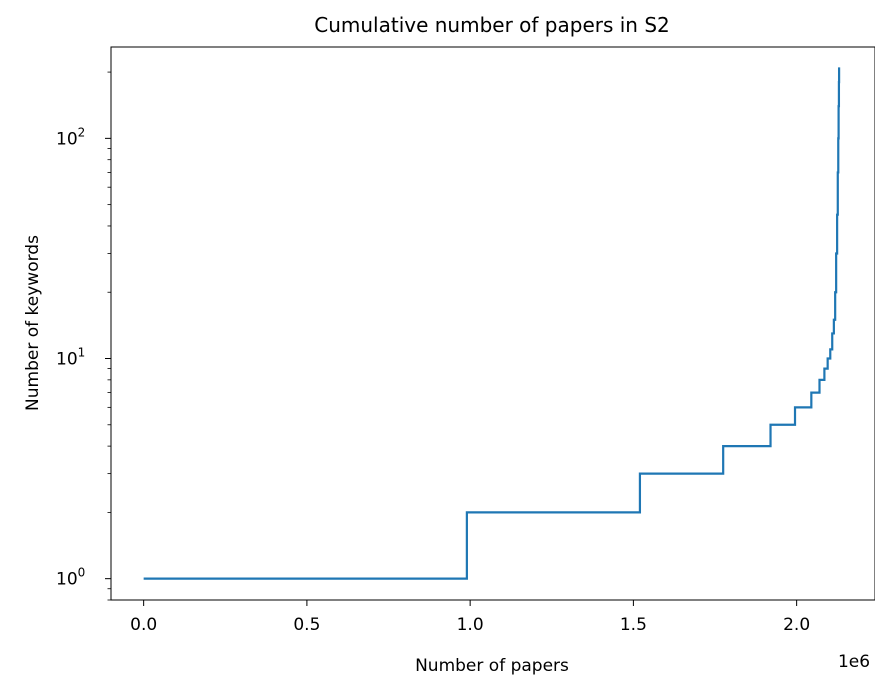 This screenshot has width=875, height=680. Describe the element at coordinates (633, 625) in the screenshot. I see `x-tick-label: 1.5` at that location.